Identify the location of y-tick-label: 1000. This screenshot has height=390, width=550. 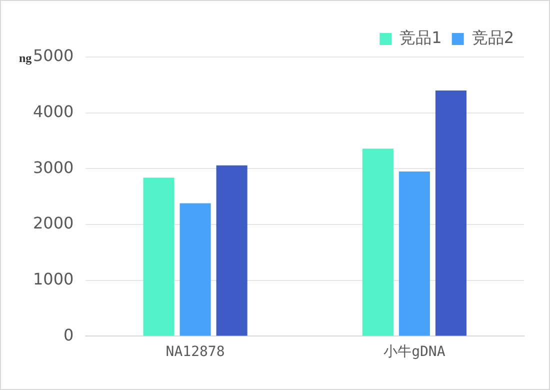
(53, 279).